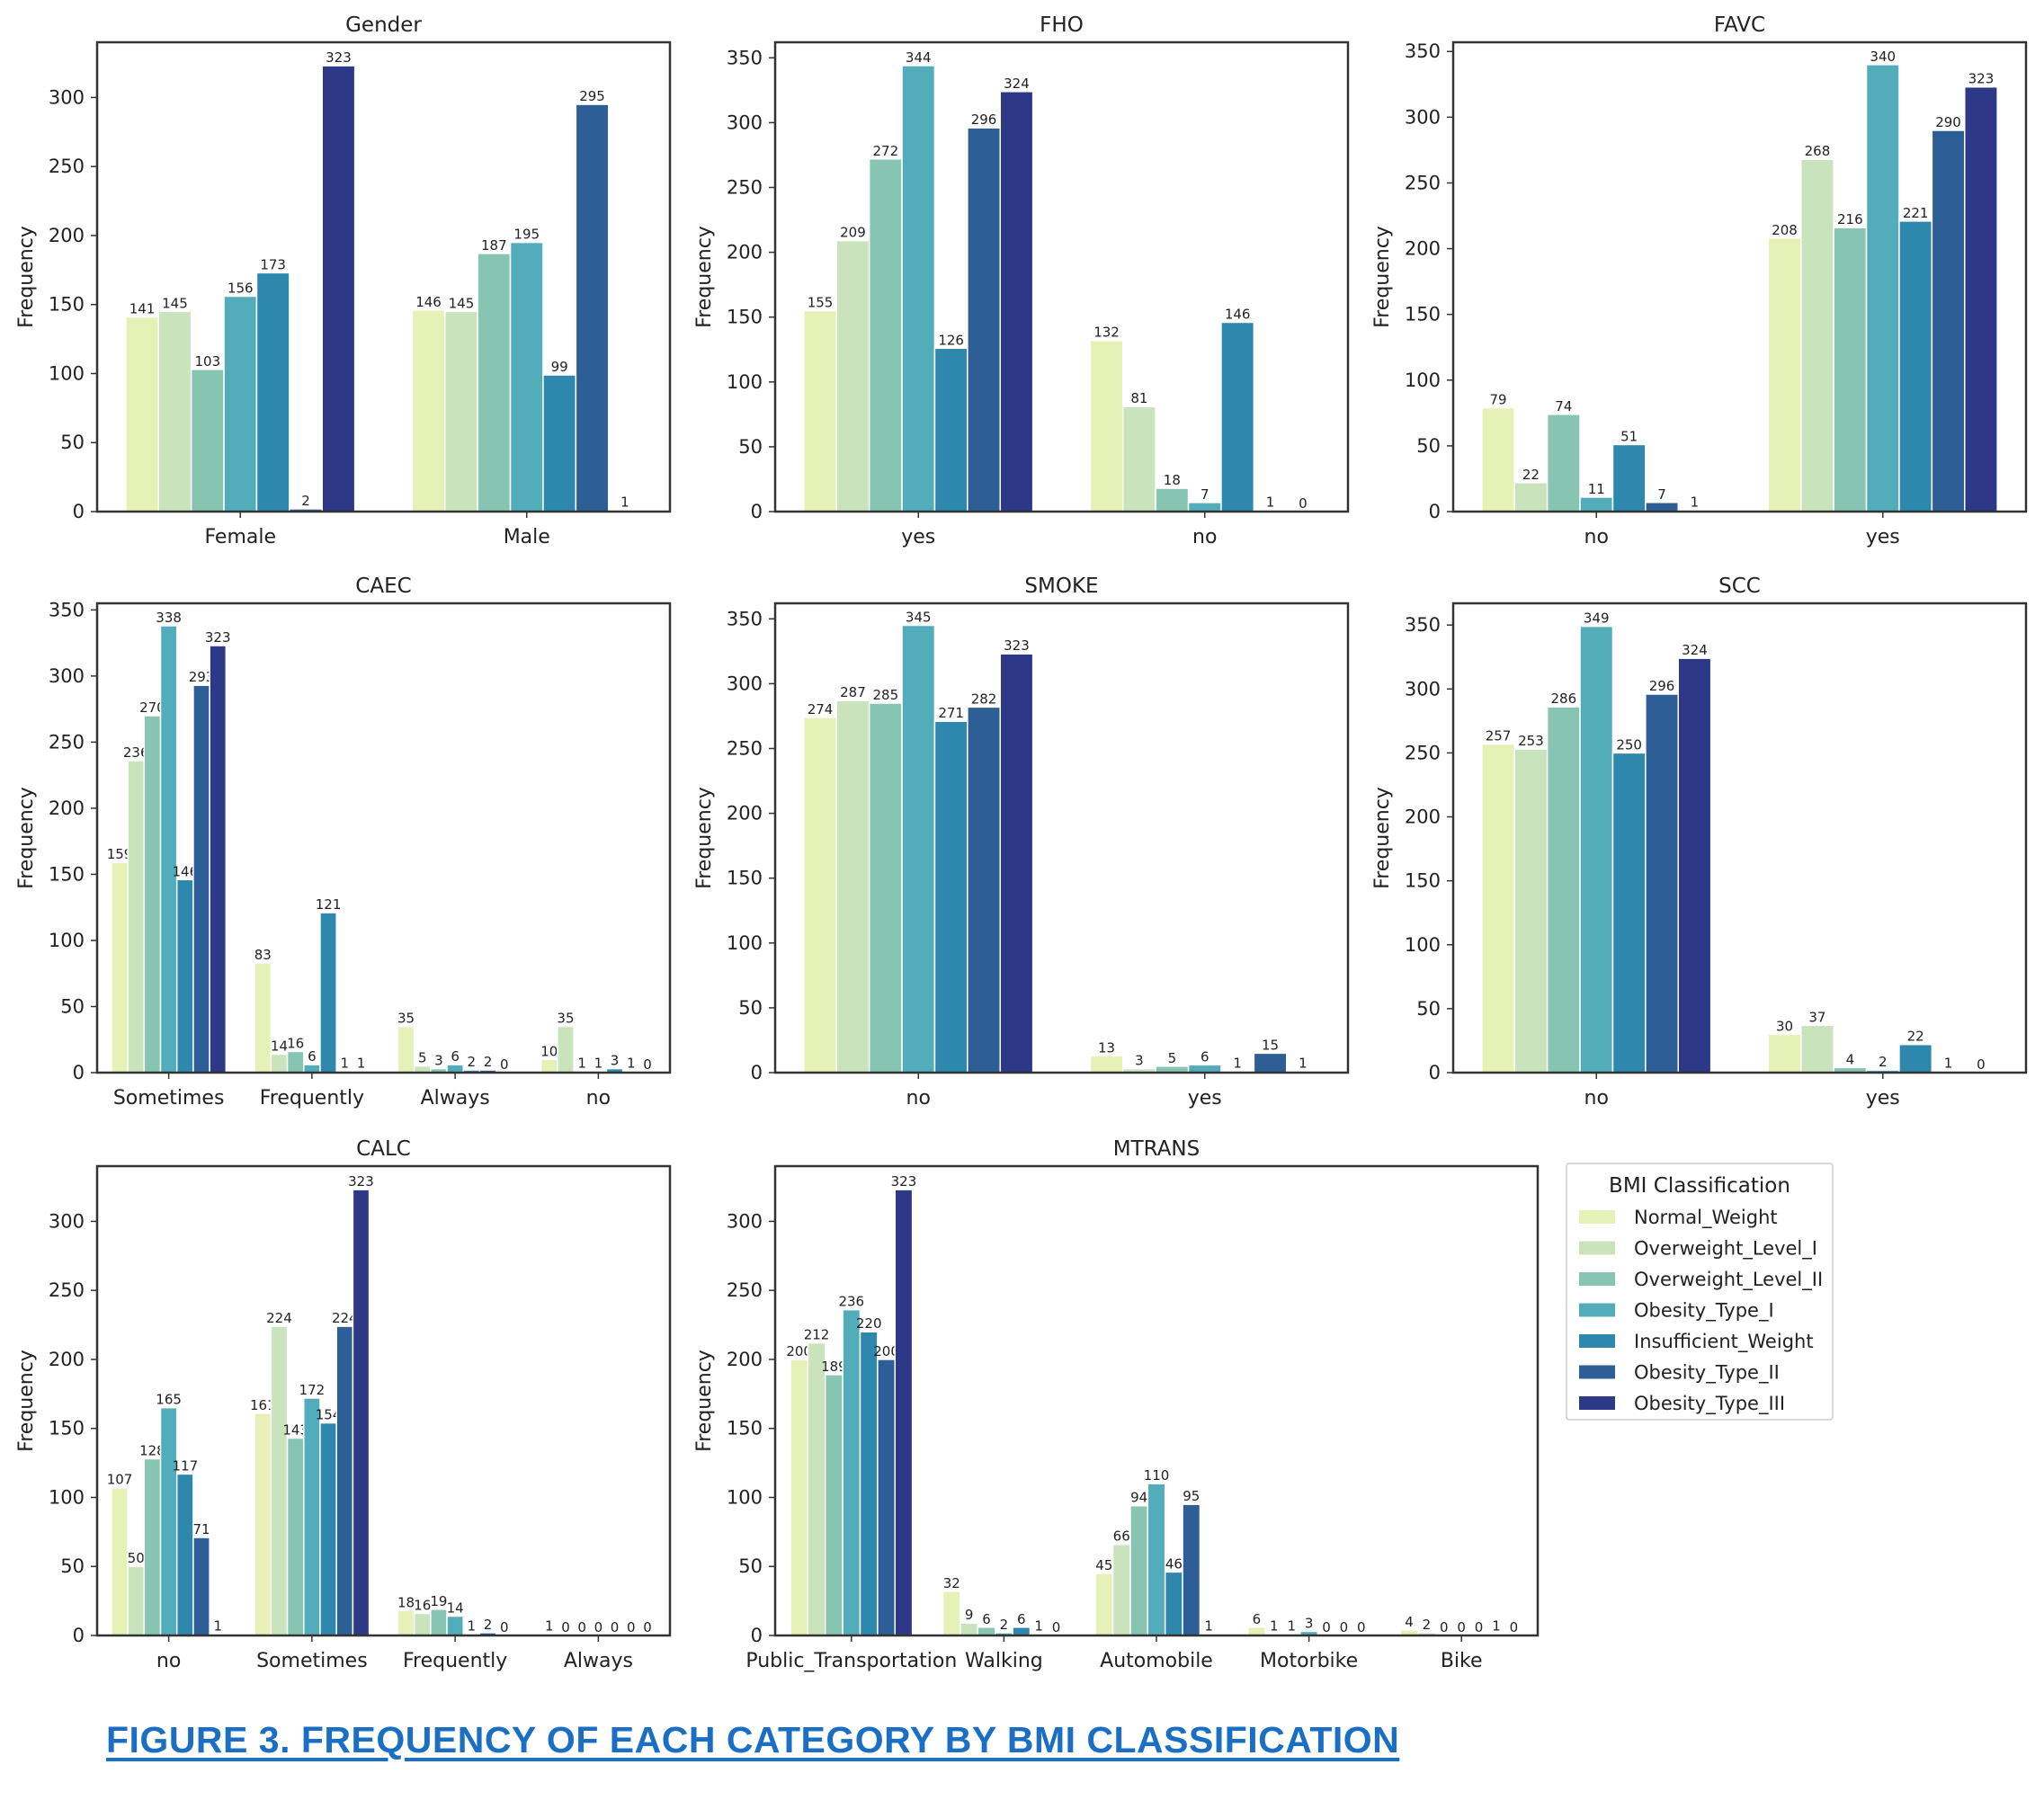  Describe the element at coordinates (1103, 1565) in the screenshot. I see `bar-value-label: 45` at that location.